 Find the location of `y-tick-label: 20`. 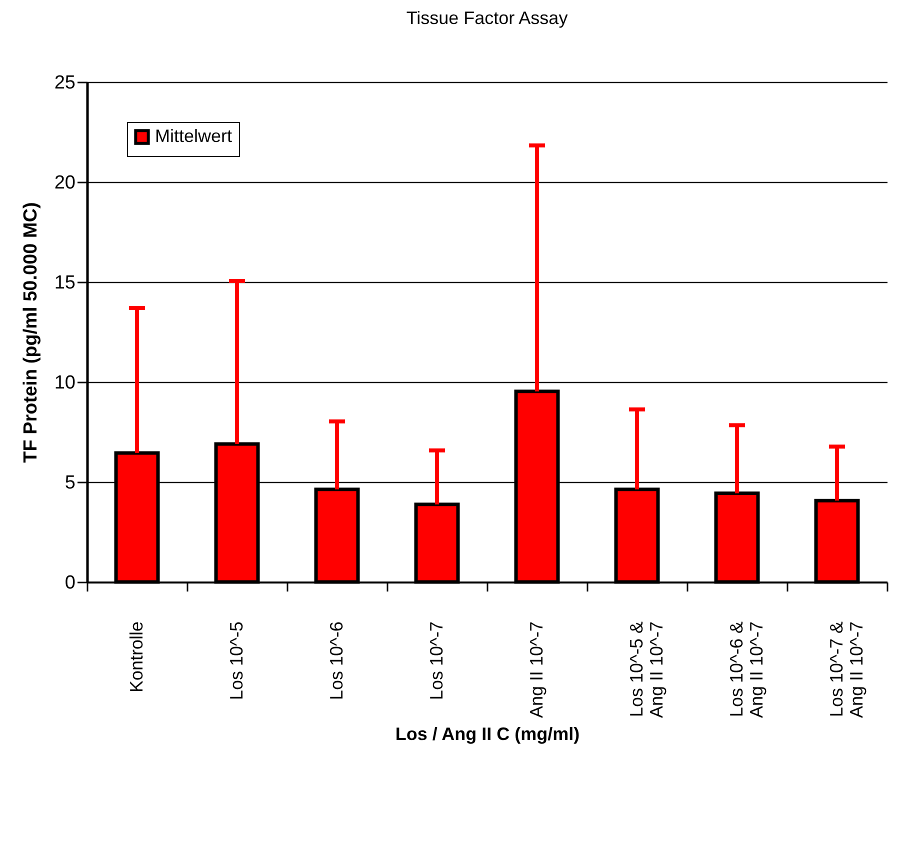

y-tick-label: 20 is located at coordinates (65, 183).